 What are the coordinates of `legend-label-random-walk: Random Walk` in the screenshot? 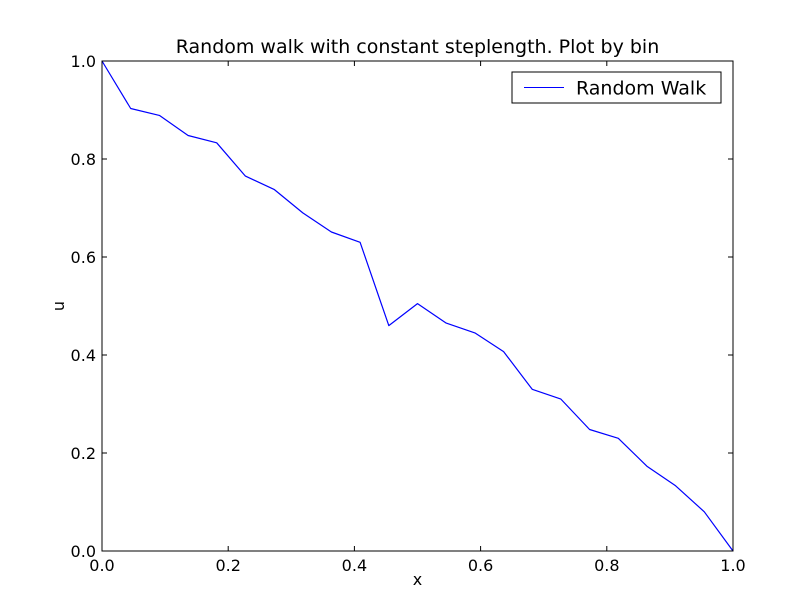 It's located at (641, 89).